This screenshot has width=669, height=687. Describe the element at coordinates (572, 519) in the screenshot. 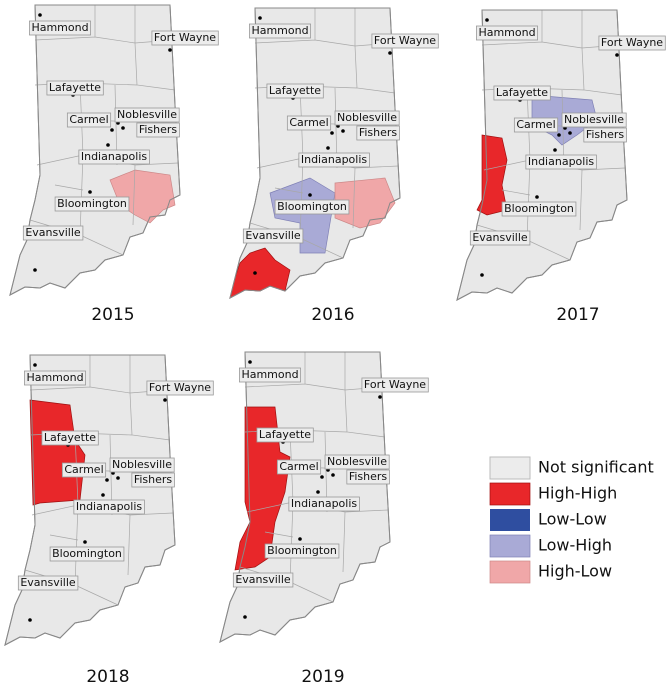

I see `legend-label: Low-Low` at that location.